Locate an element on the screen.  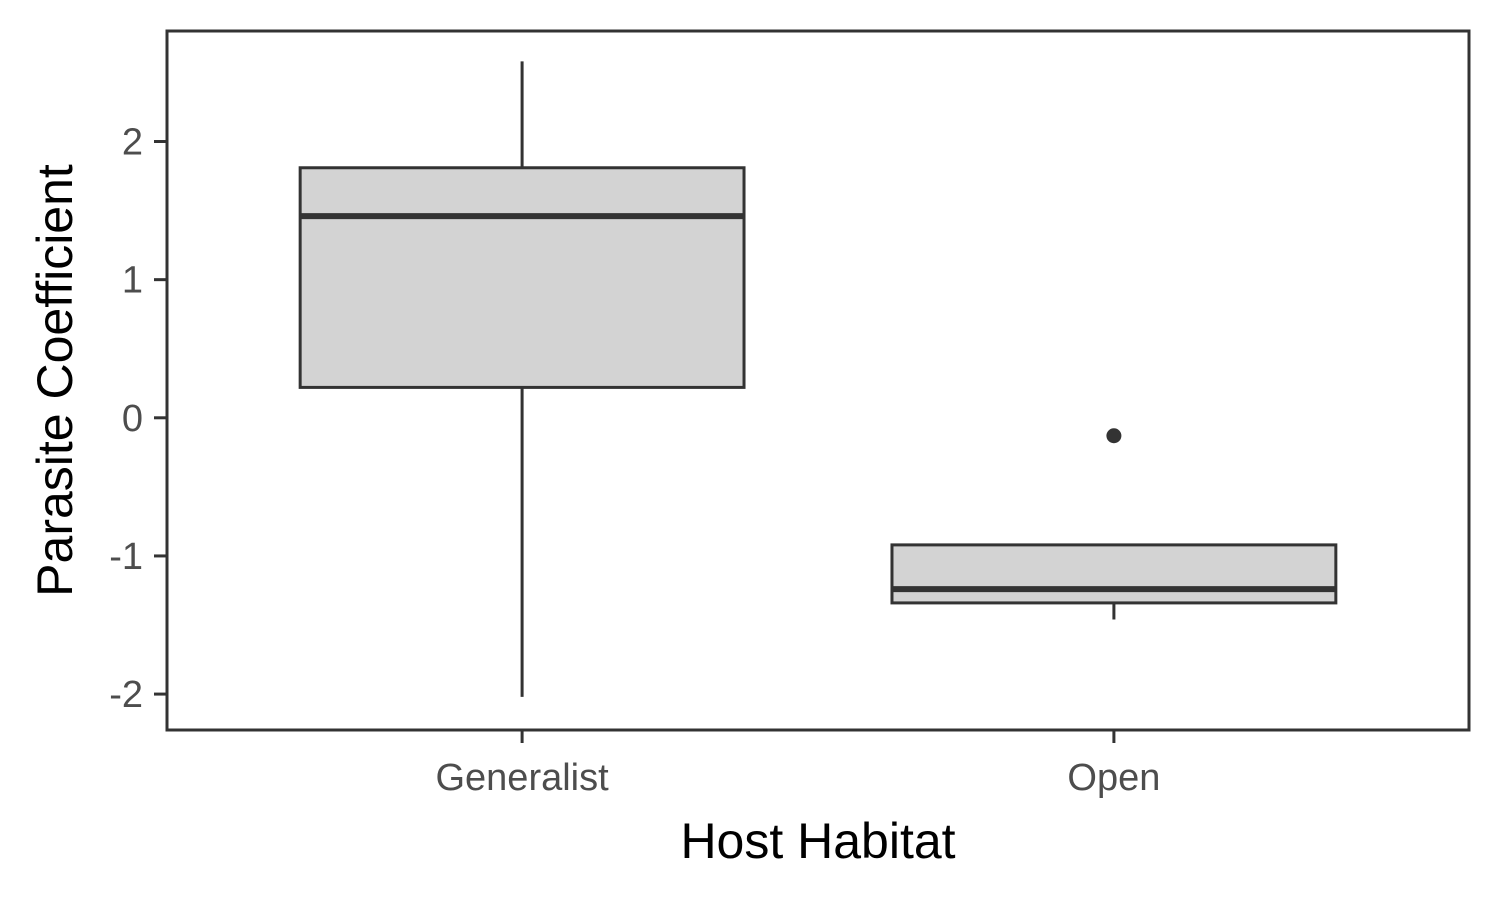
y-tick-label: -2 is located at coordinates (126, 695).